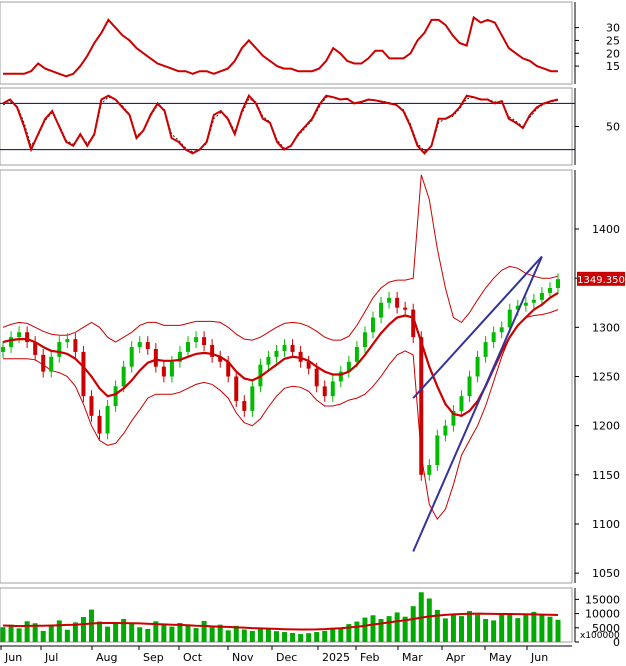 This screenshot has width=626, height=666. Describe the element at coordinates (280, 621) in the screenshot. I see `volume-ma-line` at that location.